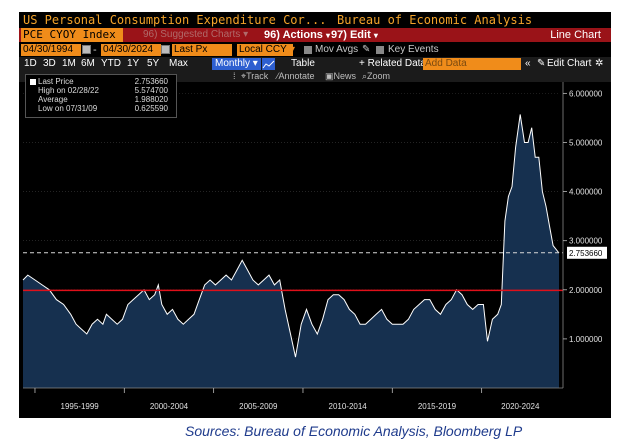 This screenshot has width=630, height=444. I want to click on x-tick-label: 2000-2004, so click(169, 406).